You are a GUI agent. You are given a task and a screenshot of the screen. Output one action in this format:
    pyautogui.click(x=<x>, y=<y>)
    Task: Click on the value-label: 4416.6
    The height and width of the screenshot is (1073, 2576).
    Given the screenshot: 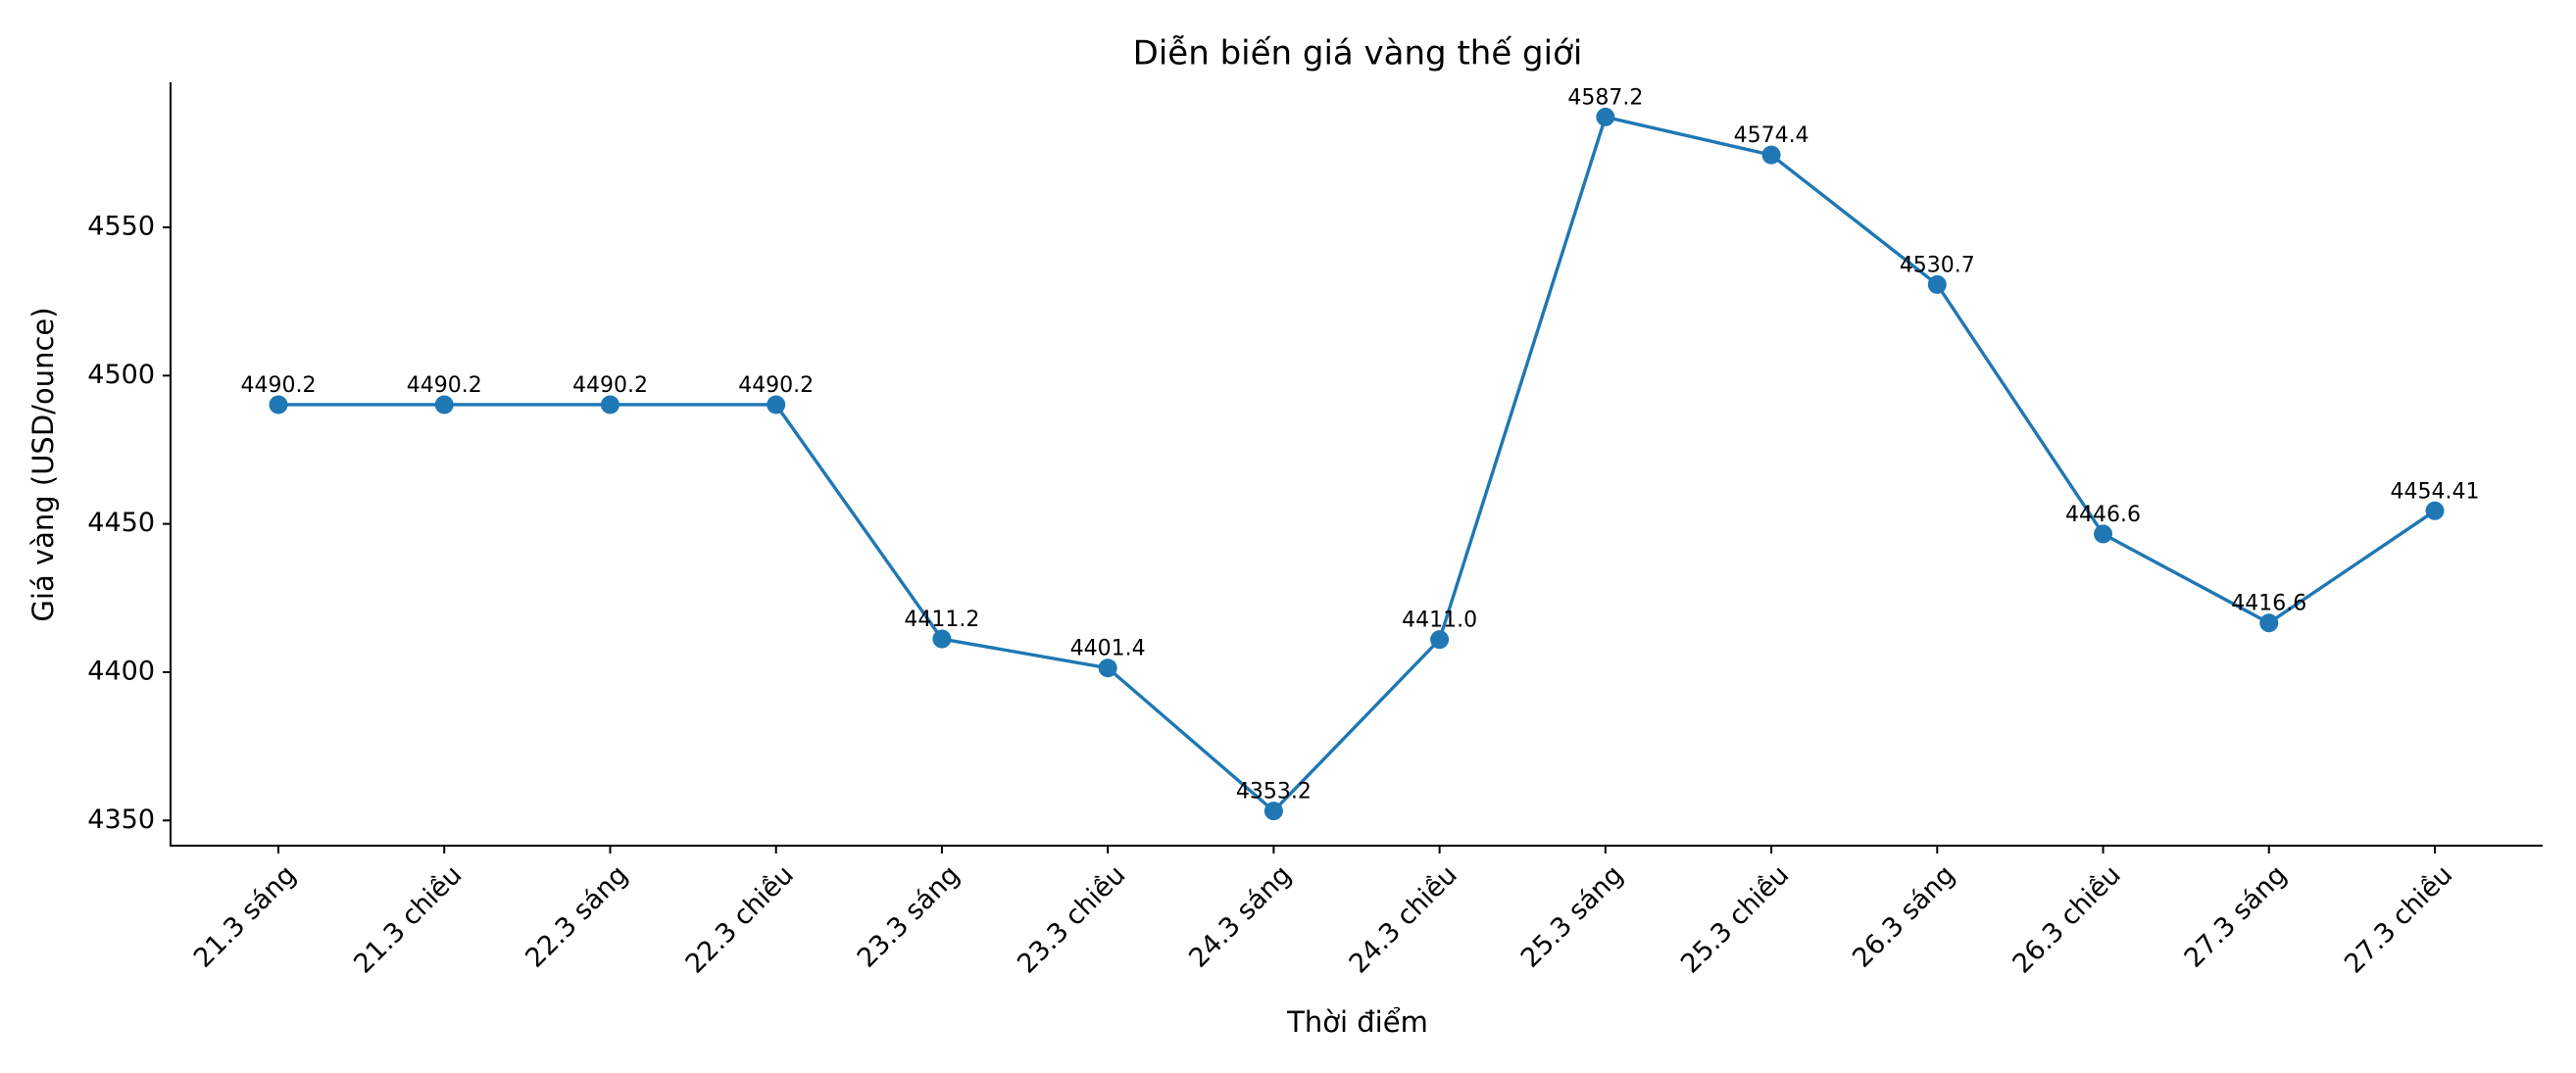 What is the action you would take?
    pyautogui.click(x=2268, y=604)
    